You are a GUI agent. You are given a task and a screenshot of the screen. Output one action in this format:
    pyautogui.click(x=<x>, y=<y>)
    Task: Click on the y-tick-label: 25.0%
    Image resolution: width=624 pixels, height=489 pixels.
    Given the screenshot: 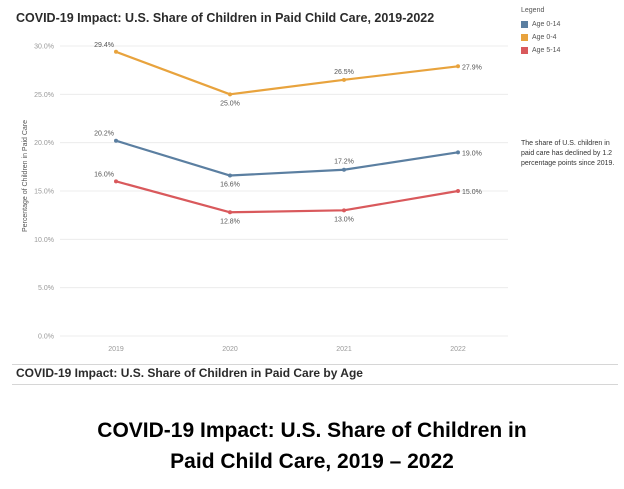 What is the action you would take?
    pyautogui.click(x=44, y=95)
    